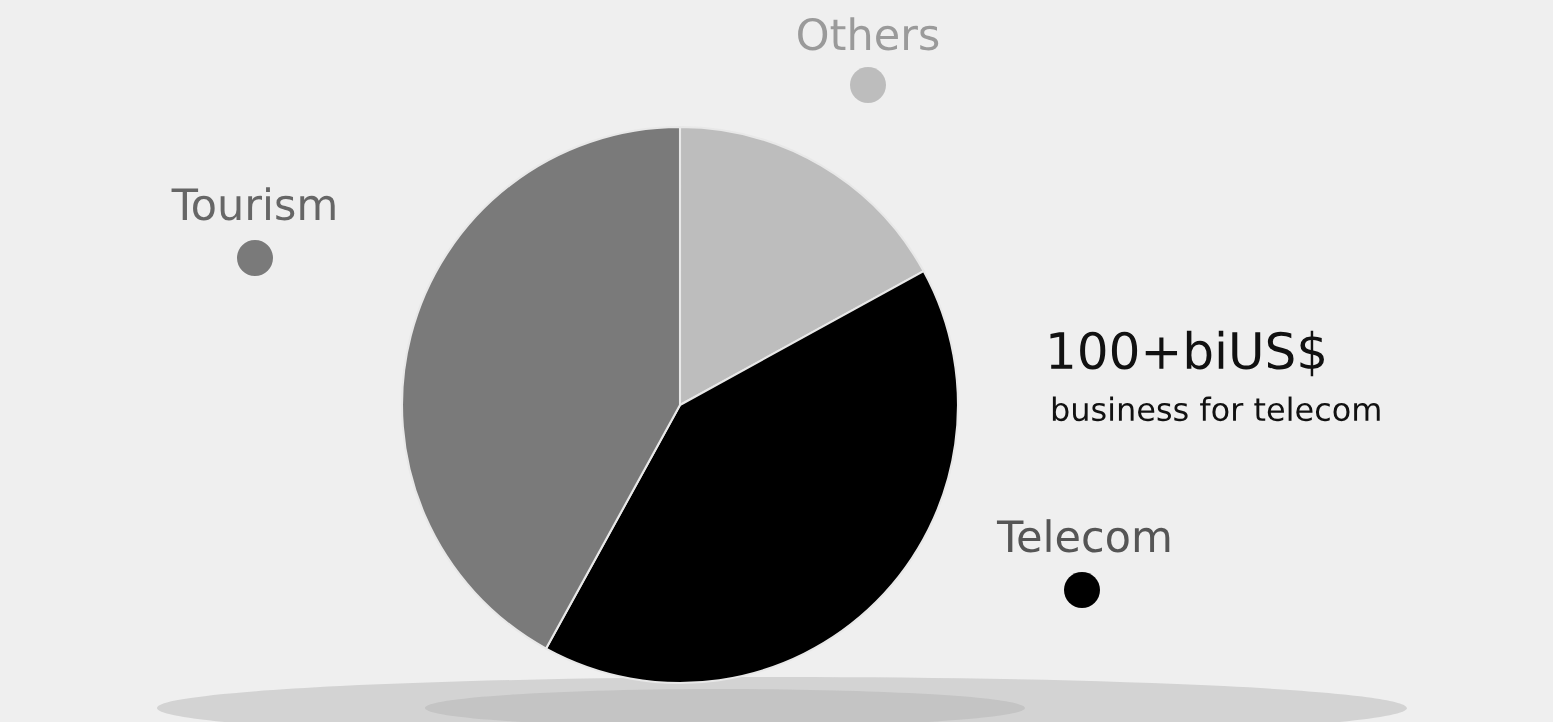 This screenshot has height=722, width=1553. Describe the element at coordinates (868, 34) in the screenshot. I see `slice-label: Others` at that location.